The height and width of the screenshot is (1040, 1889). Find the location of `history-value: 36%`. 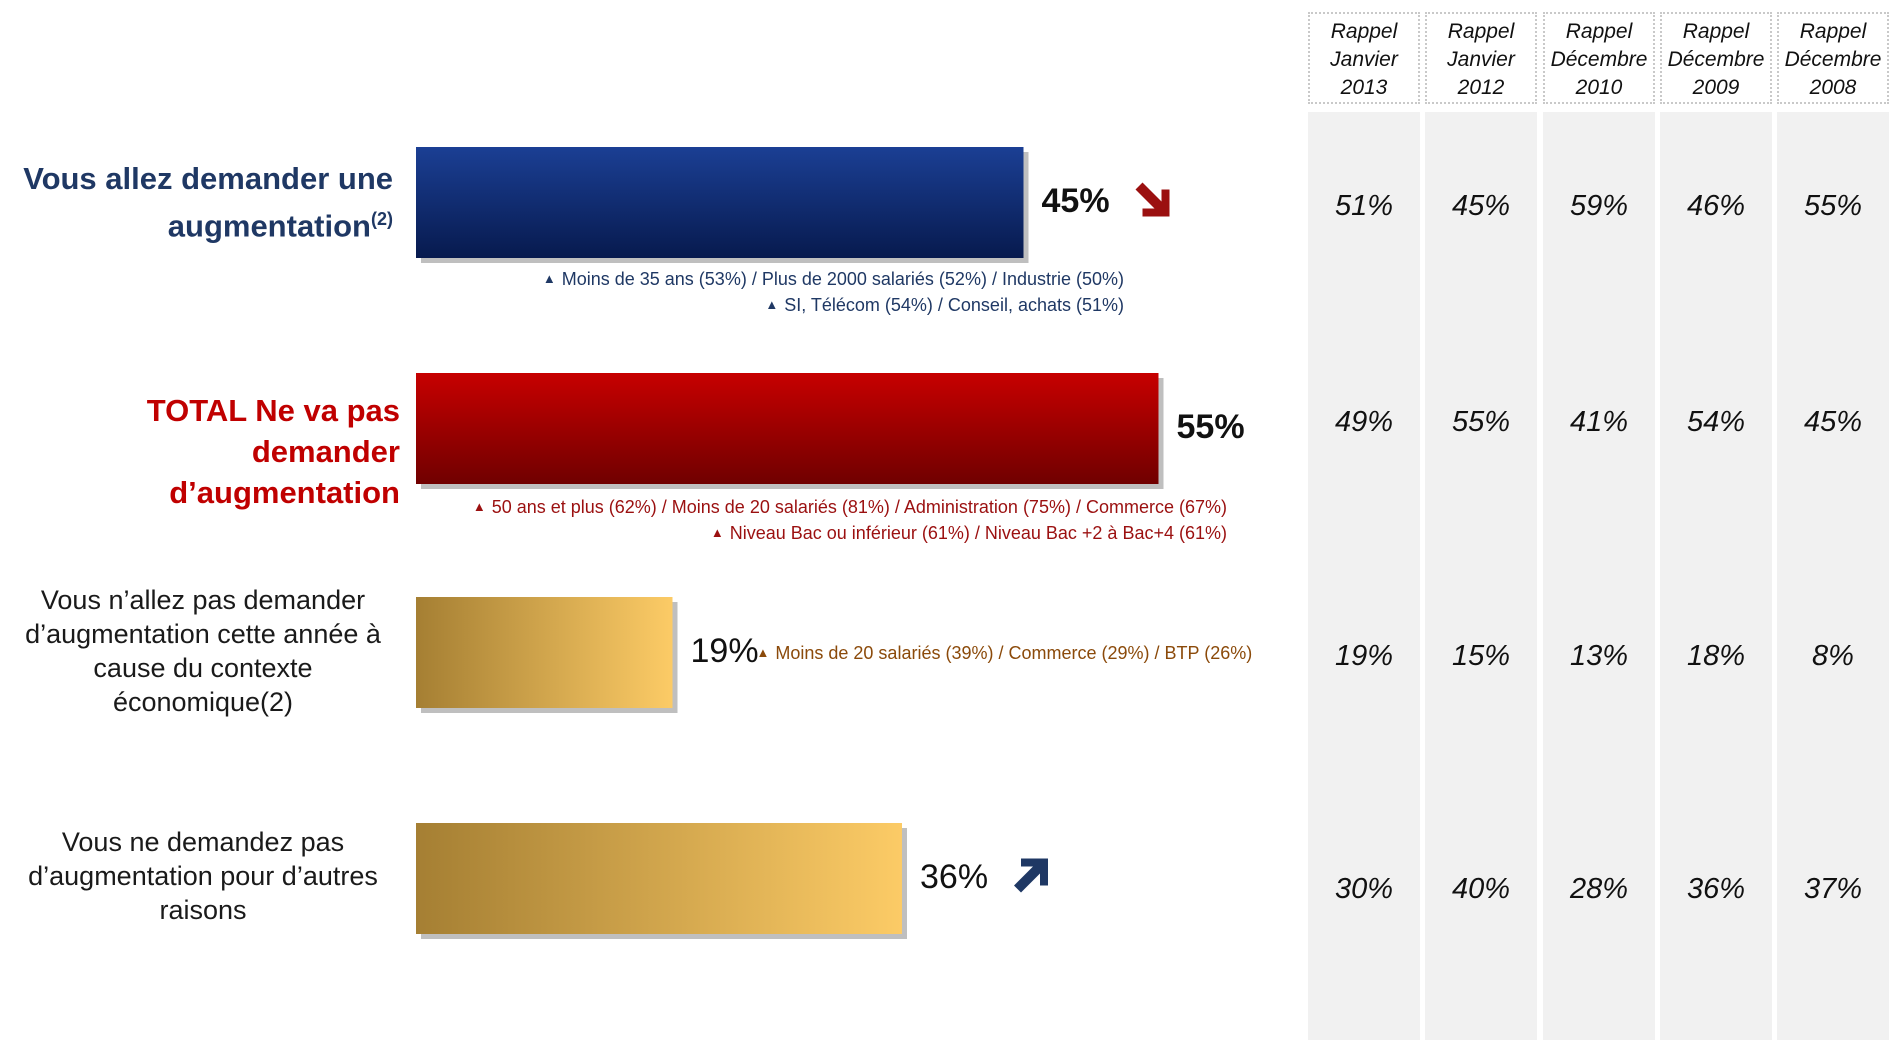

history-value: 36% is located at coordinates (1716, 889).